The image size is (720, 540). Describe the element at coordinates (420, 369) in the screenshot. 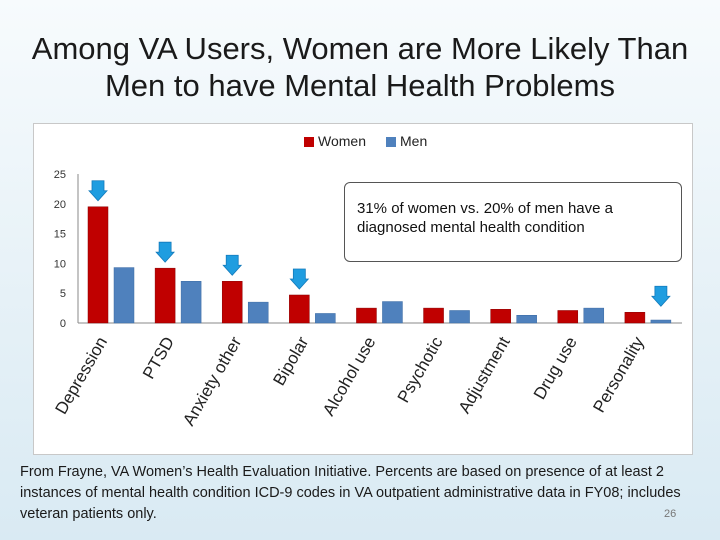

I see `x-tick-label: Psychotic` at that location.